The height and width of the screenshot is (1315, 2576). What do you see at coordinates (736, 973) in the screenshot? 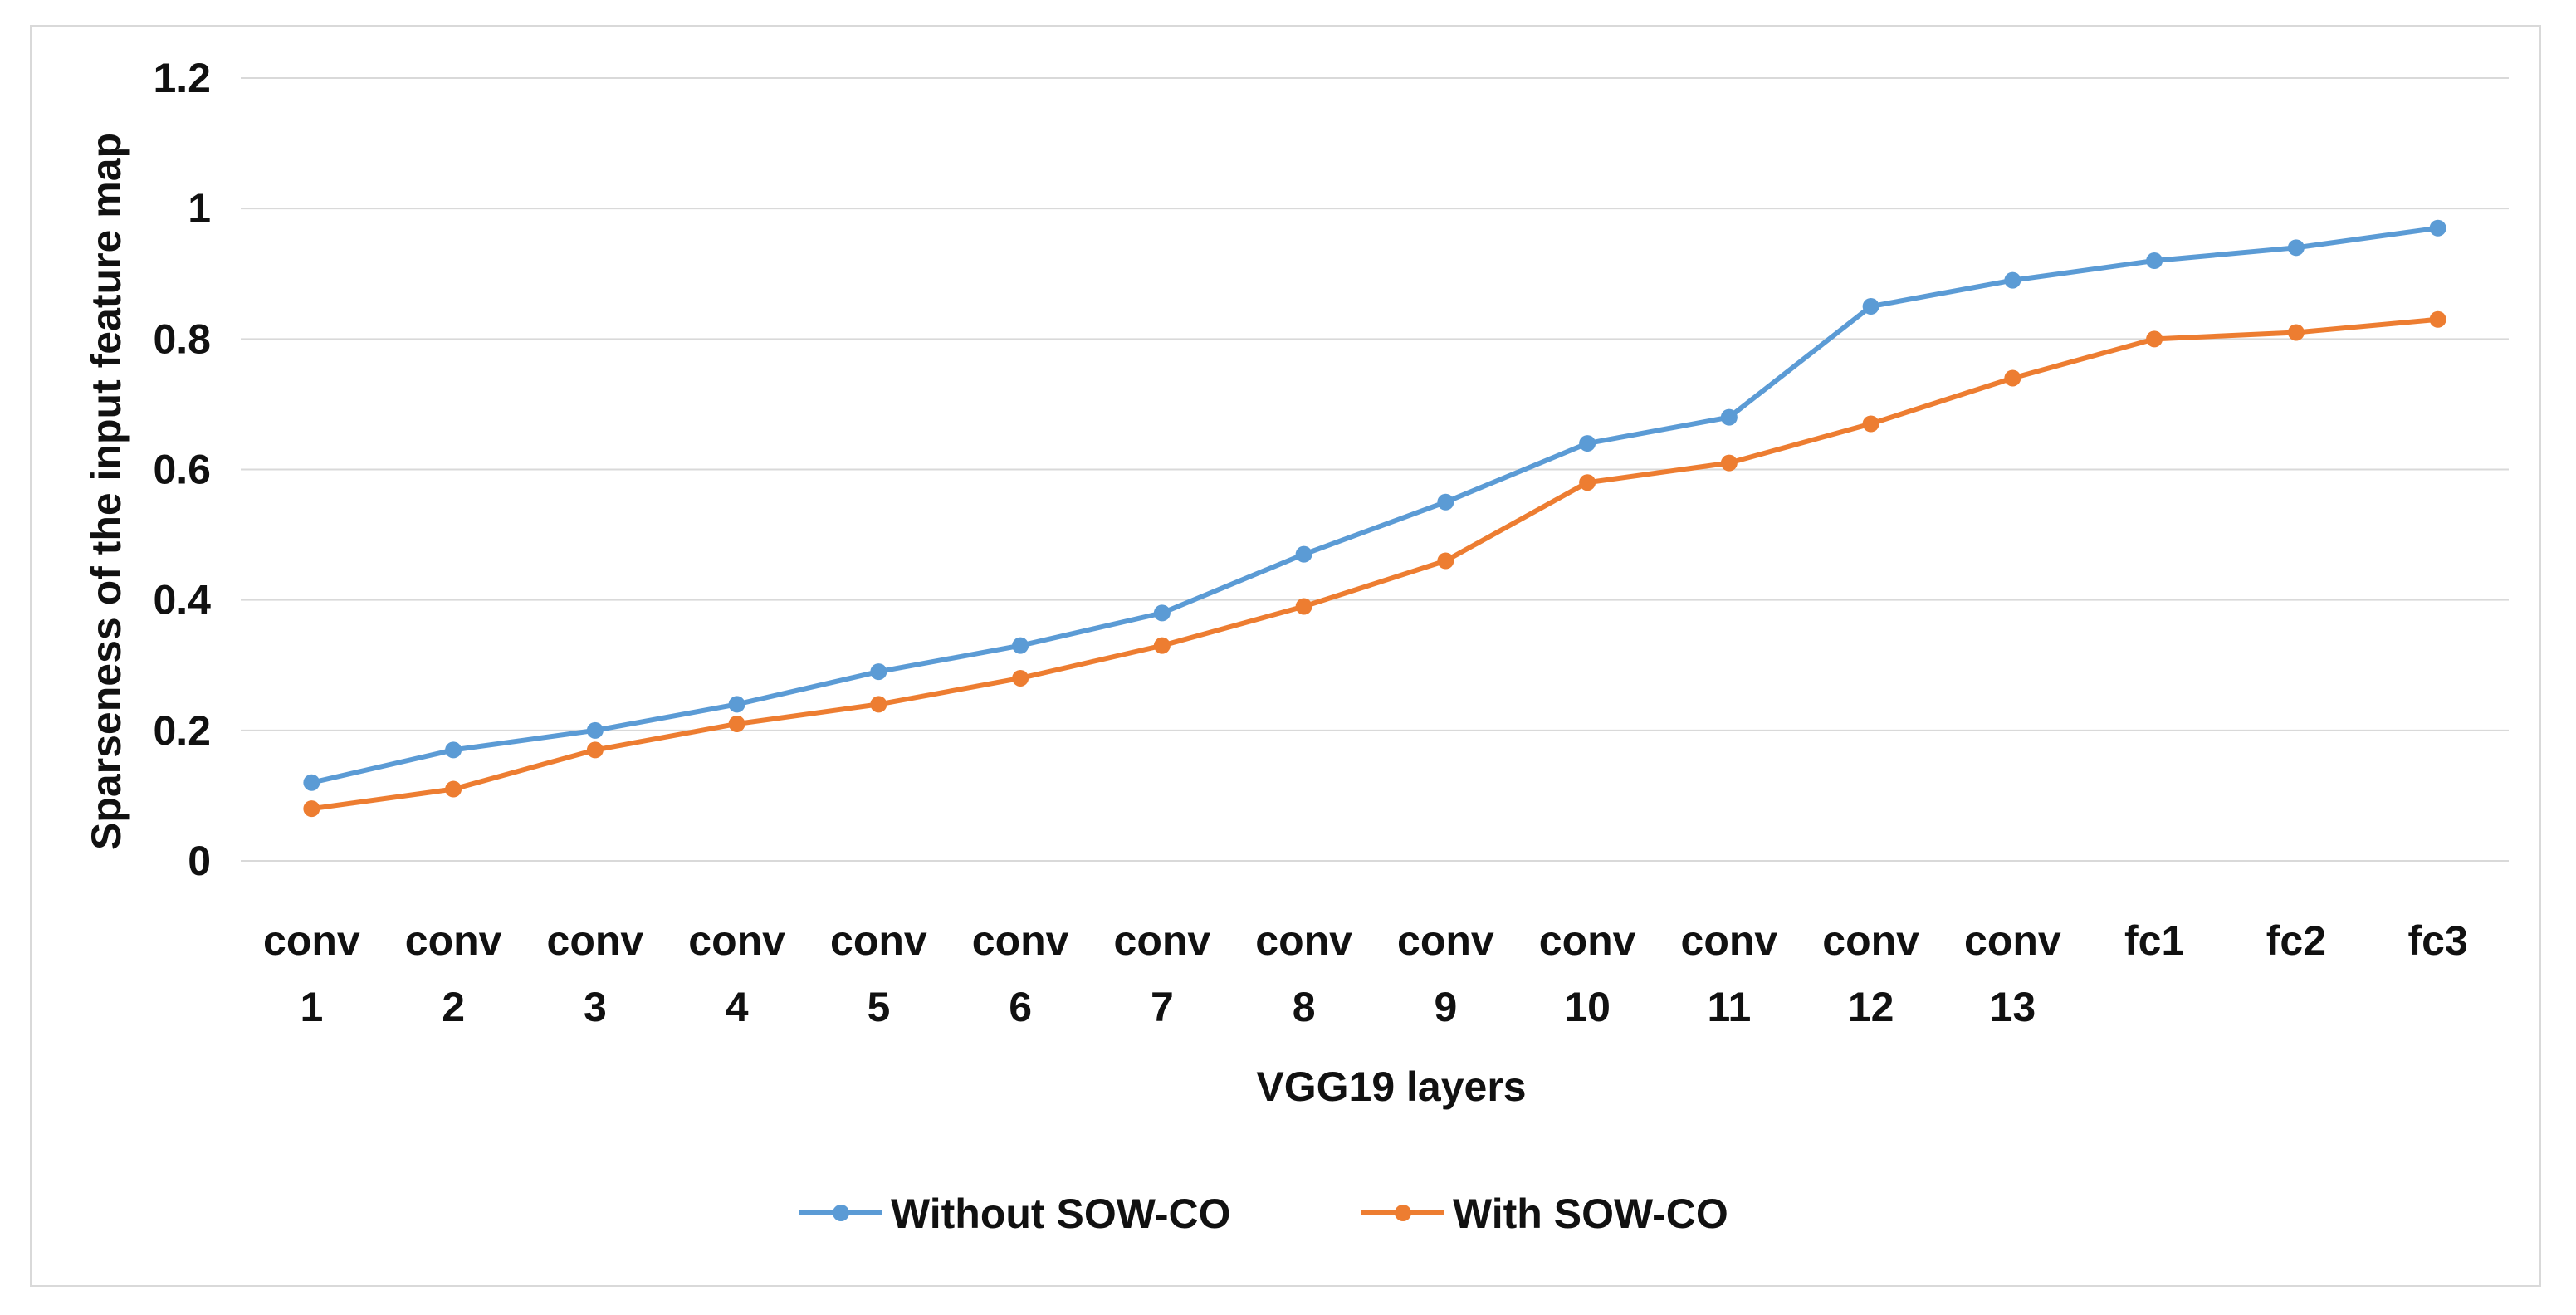
I see `x-tick-label: conv 4` at bounding box center [736, 973].